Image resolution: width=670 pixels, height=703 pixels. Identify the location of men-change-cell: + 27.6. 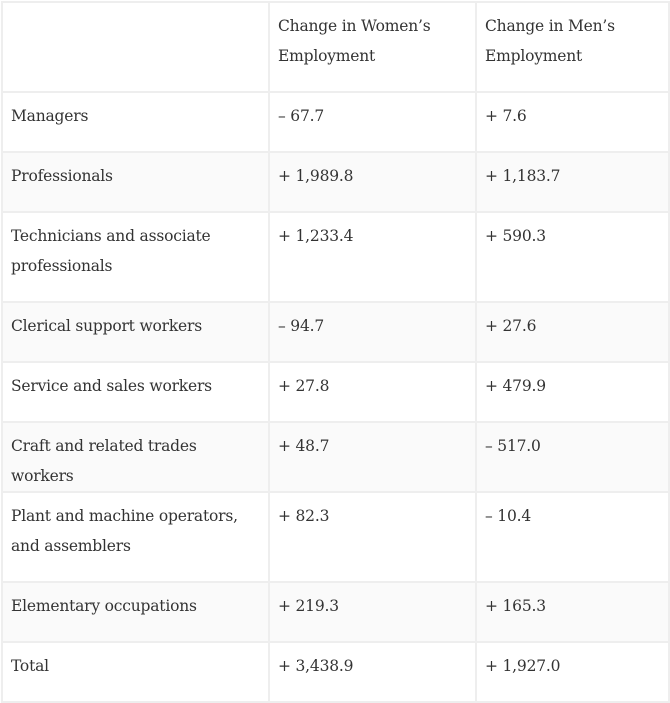
(572, 332).